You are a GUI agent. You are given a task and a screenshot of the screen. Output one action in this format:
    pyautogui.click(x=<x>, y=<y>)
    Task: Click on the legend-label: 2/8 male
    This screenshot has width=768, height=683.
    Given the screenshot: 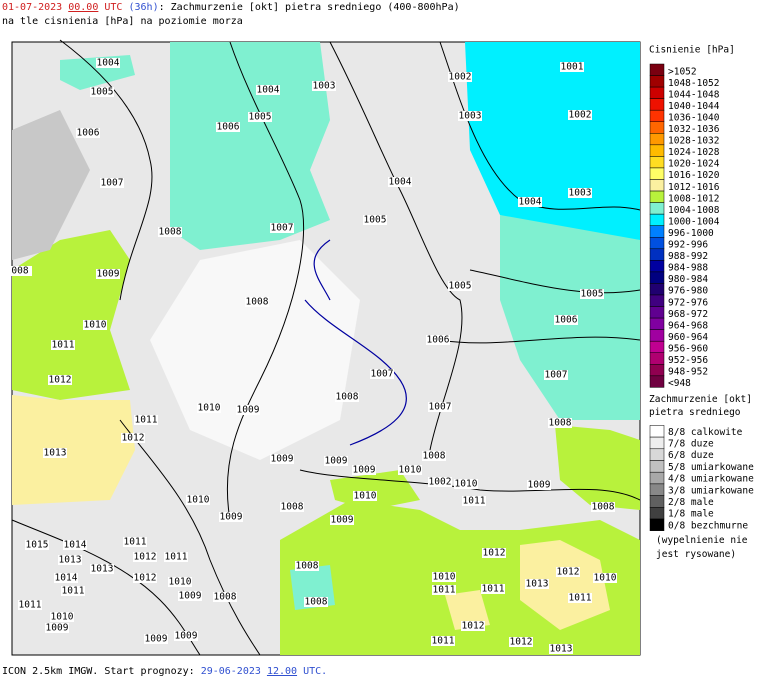 What is the action you would take?
    pyautogui.click(x=691, y=502)
    